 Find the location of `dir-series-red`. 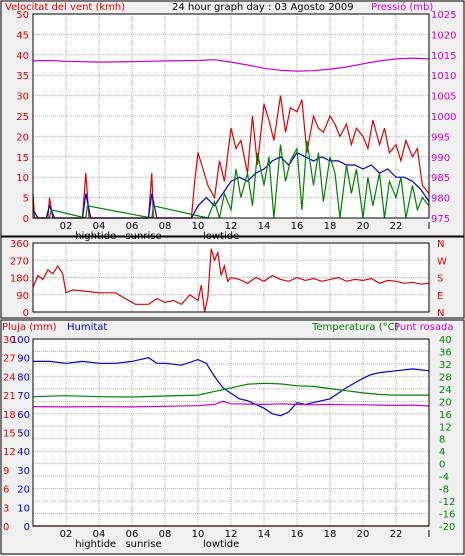

dir-series-red is located at coordinates (231, 280).